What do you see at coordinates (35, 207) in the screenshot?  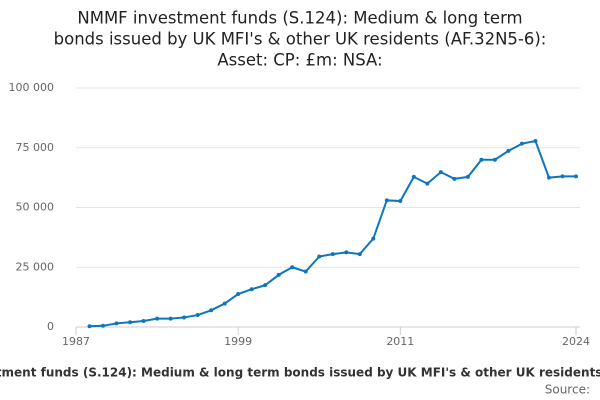 I see `y-tick-label: 50 000` at bounding box center [35, 207].